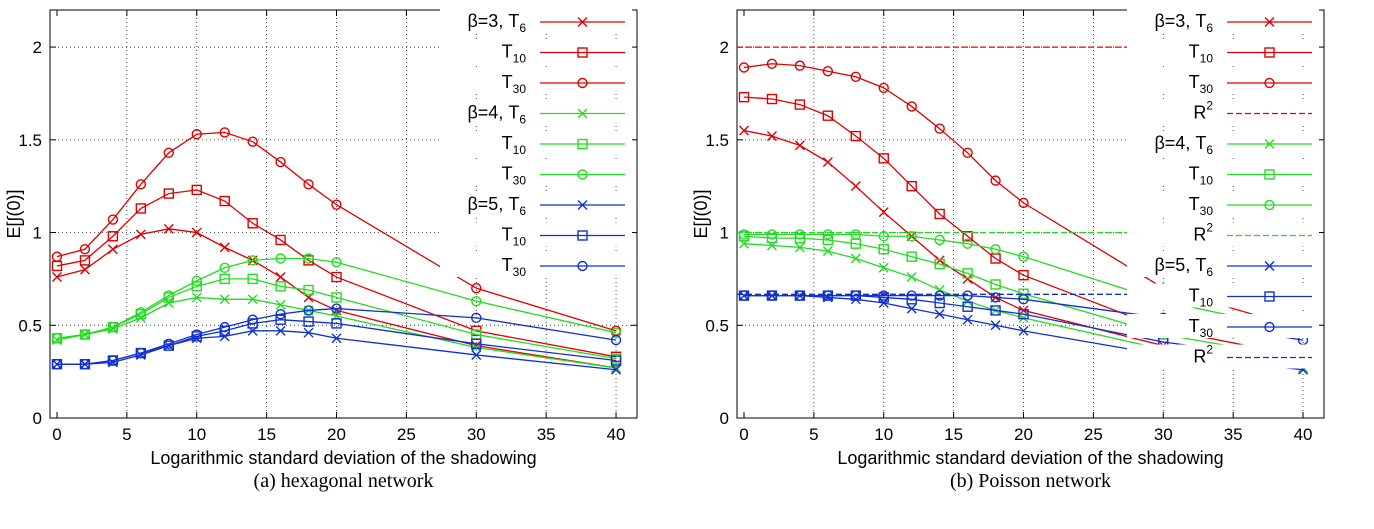  What do you see at coordinates (514, 176) in the screenshot?
I see `legend-label: T30` at bounding box center [514, 176].